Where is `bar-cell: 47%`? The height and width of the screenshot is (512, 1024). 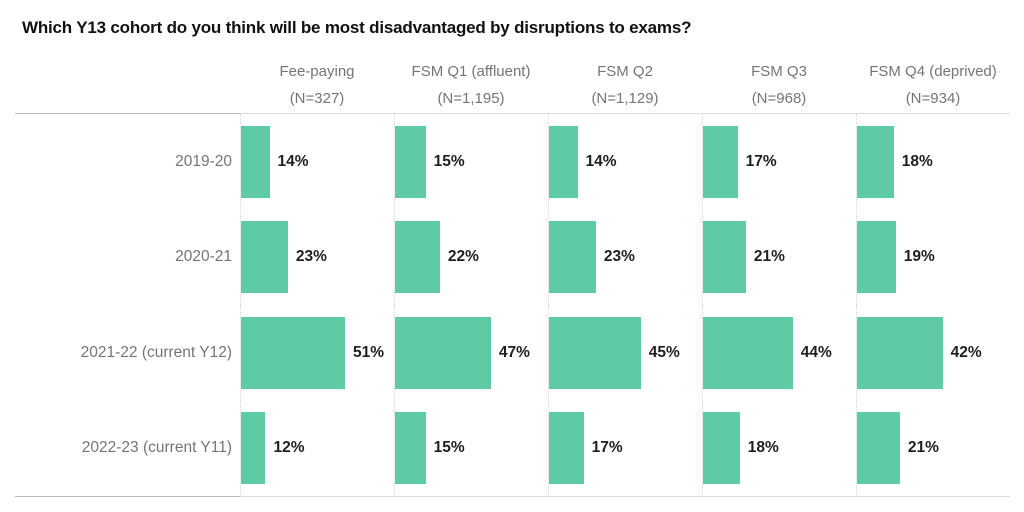 bar-cell: 47% is located at coordinates (471, 353).